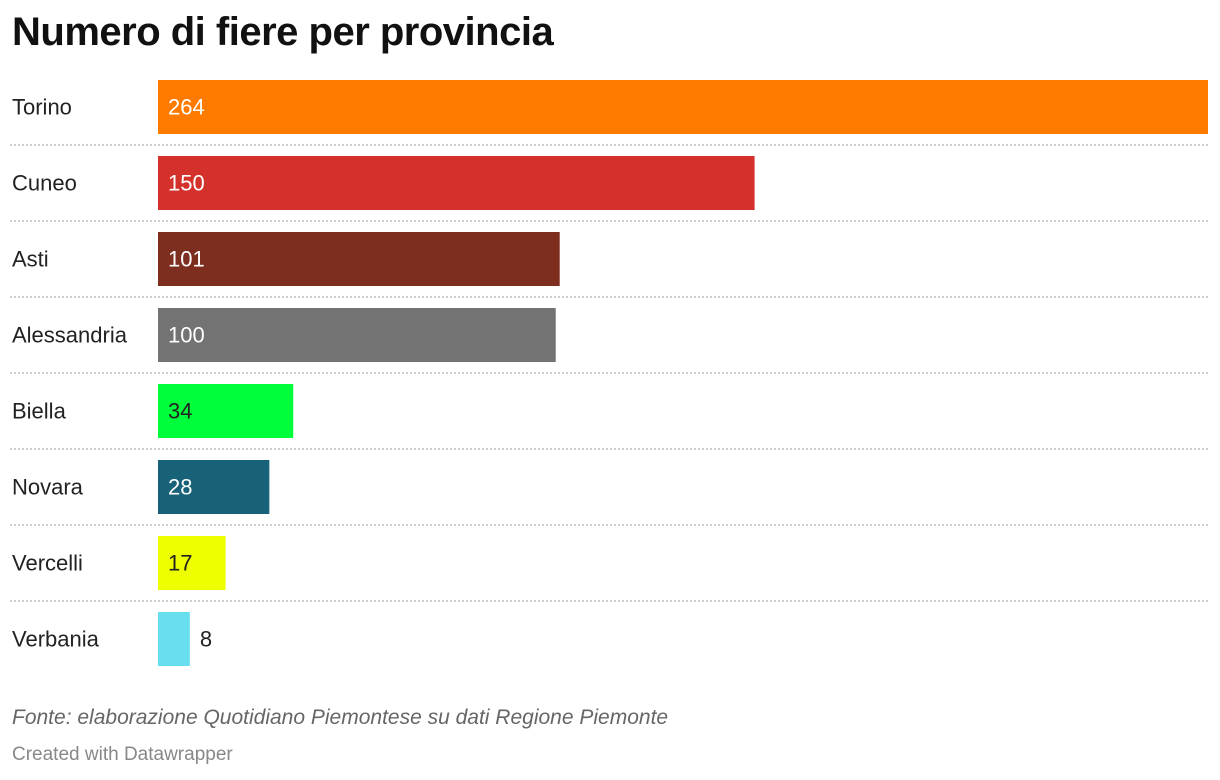 The height and width of the screenshot is (780, 1220). Describe the element at coordinates (180, 411) in the screenshot. I see `value-label: 34` at that location.